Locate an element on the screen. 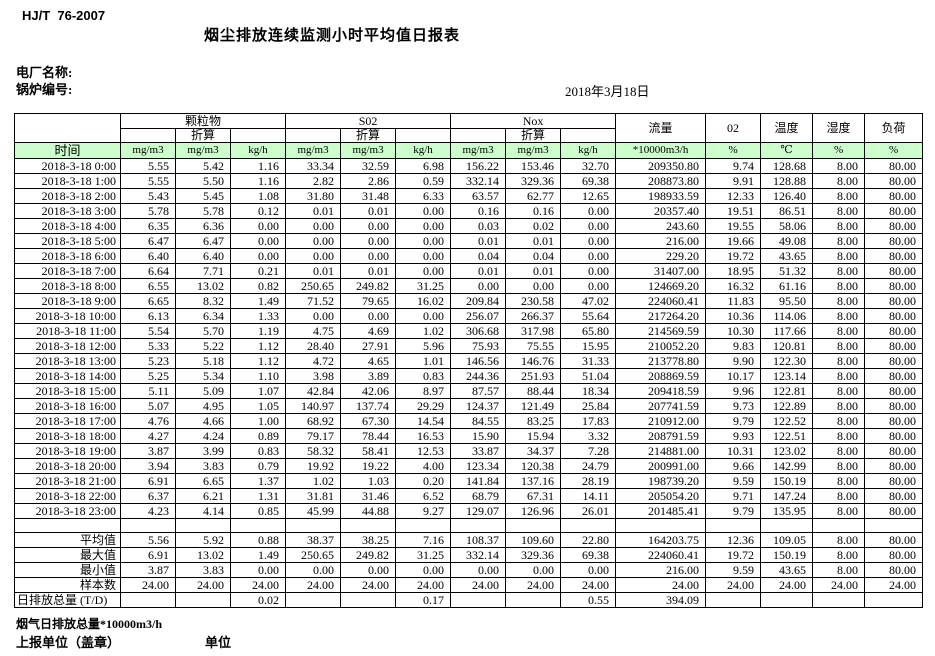 This screenshot has height=656, width=935. unit-cell: kg/h is located at coordinates (423, 150).